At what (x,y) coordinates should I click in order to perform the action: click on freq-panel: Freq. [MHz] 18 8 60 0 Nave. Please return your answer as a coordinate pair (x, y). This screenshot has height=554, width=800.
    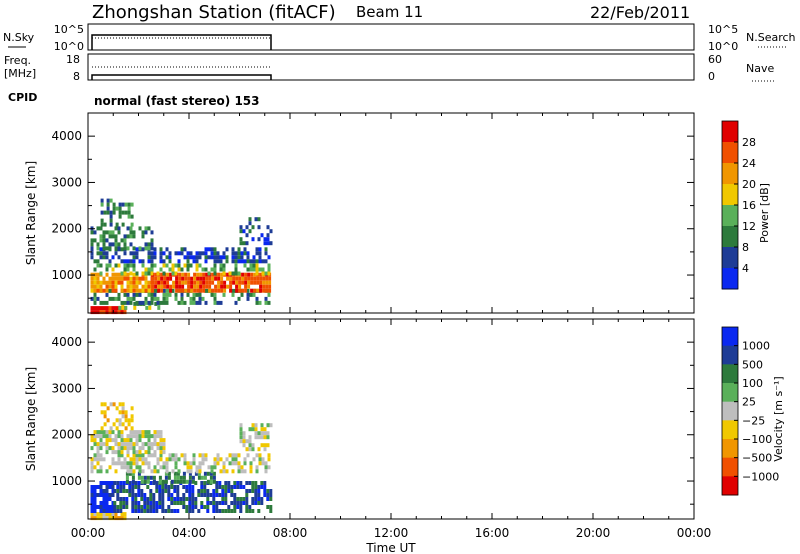
    Looking at the image, I should click on (389, 68).